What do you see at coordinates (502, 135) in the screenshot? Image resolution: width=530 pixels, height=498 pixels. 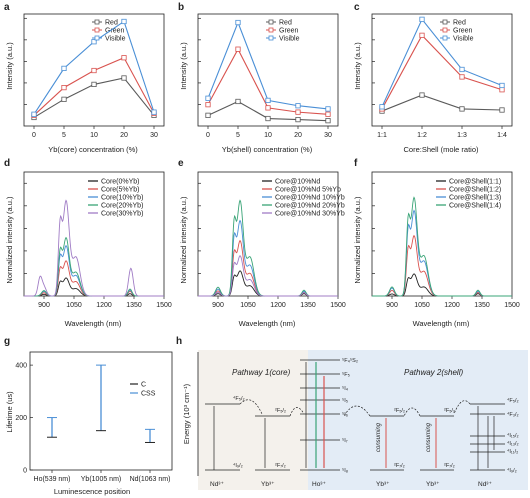 I see `xtick-label-c: 1:4` at bounding box center [502, 135].